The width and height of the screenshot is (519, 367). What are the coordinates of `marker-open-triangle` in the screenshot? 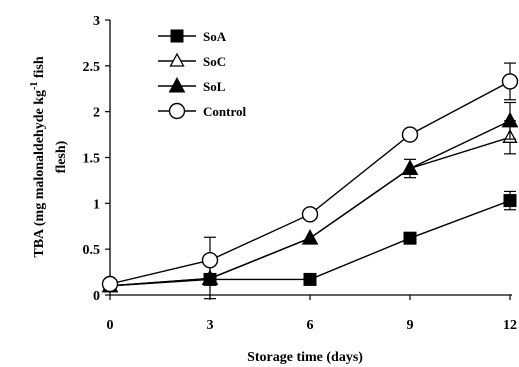 It's located at (177, 59).